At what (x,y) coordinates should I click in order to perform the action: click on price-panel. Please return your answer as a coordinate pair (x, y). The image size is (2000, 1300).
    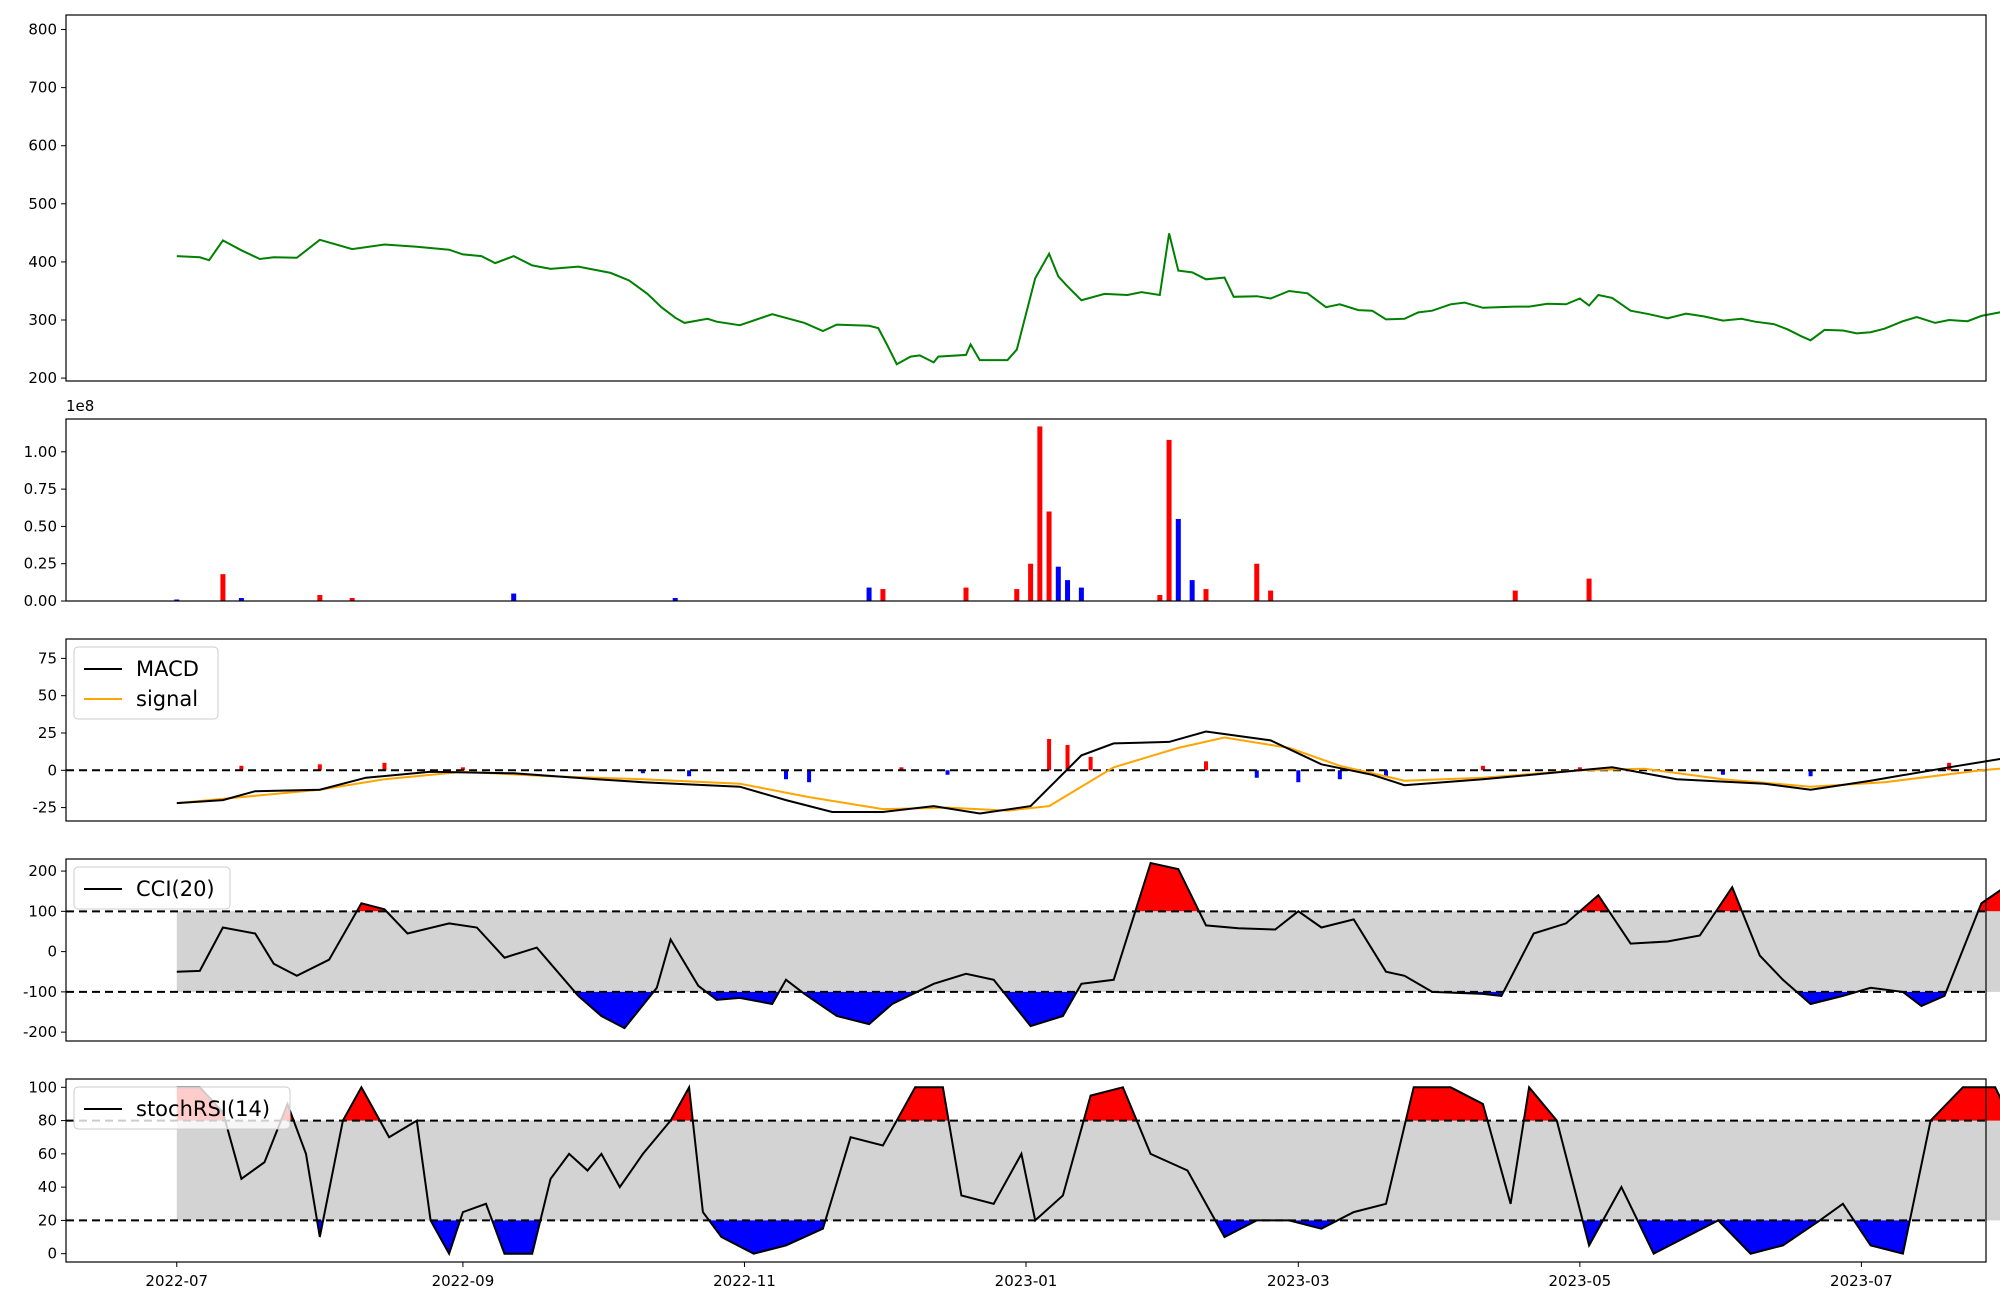
    Looking at the image, I should click on (1088, 299).